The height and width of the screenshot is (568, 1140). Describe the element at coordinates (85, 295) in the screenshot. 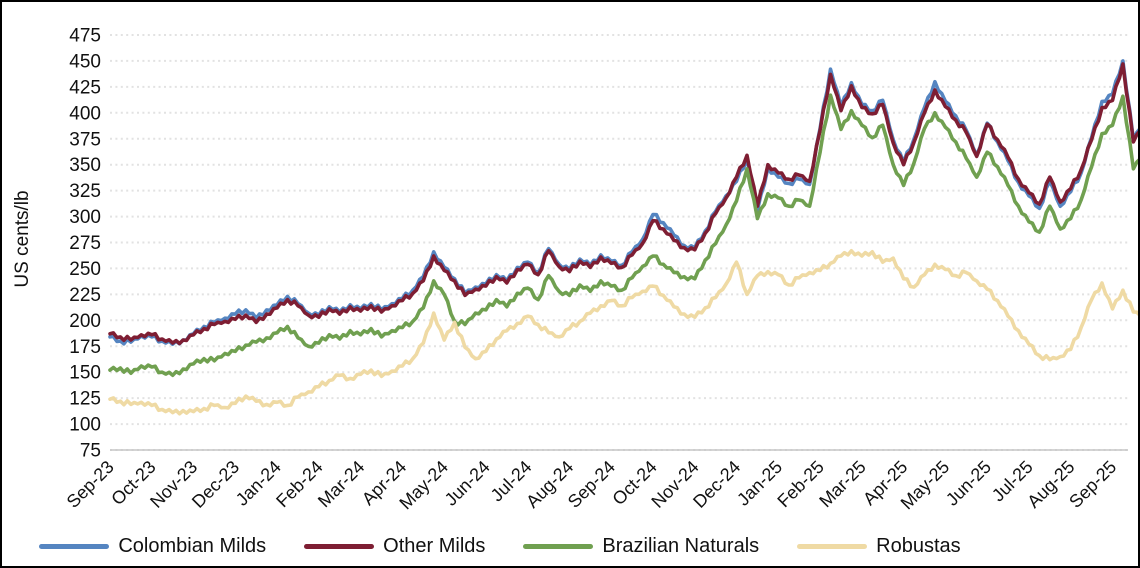

I see `y-tick-label: 225` at that location.